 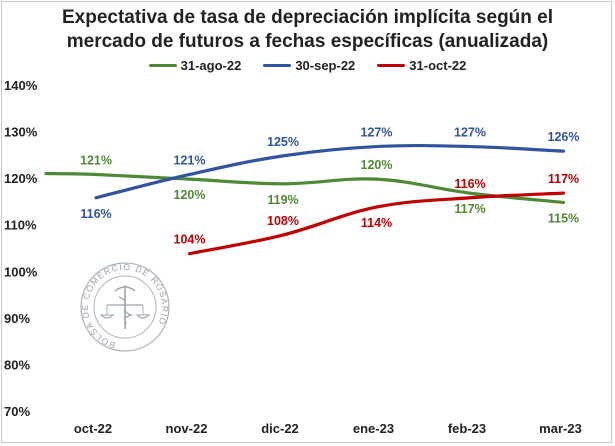 I want to click on y-tick-label: 110%, so click(x=20, y=225).